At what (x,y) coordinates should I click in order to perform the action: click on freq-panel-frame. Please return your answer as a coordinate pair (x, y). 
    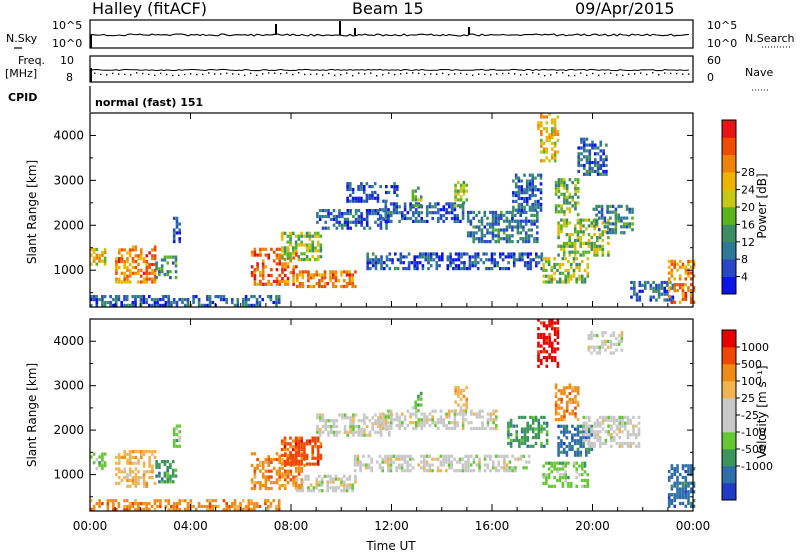
    Looking at the image, I should click on (391, 69).